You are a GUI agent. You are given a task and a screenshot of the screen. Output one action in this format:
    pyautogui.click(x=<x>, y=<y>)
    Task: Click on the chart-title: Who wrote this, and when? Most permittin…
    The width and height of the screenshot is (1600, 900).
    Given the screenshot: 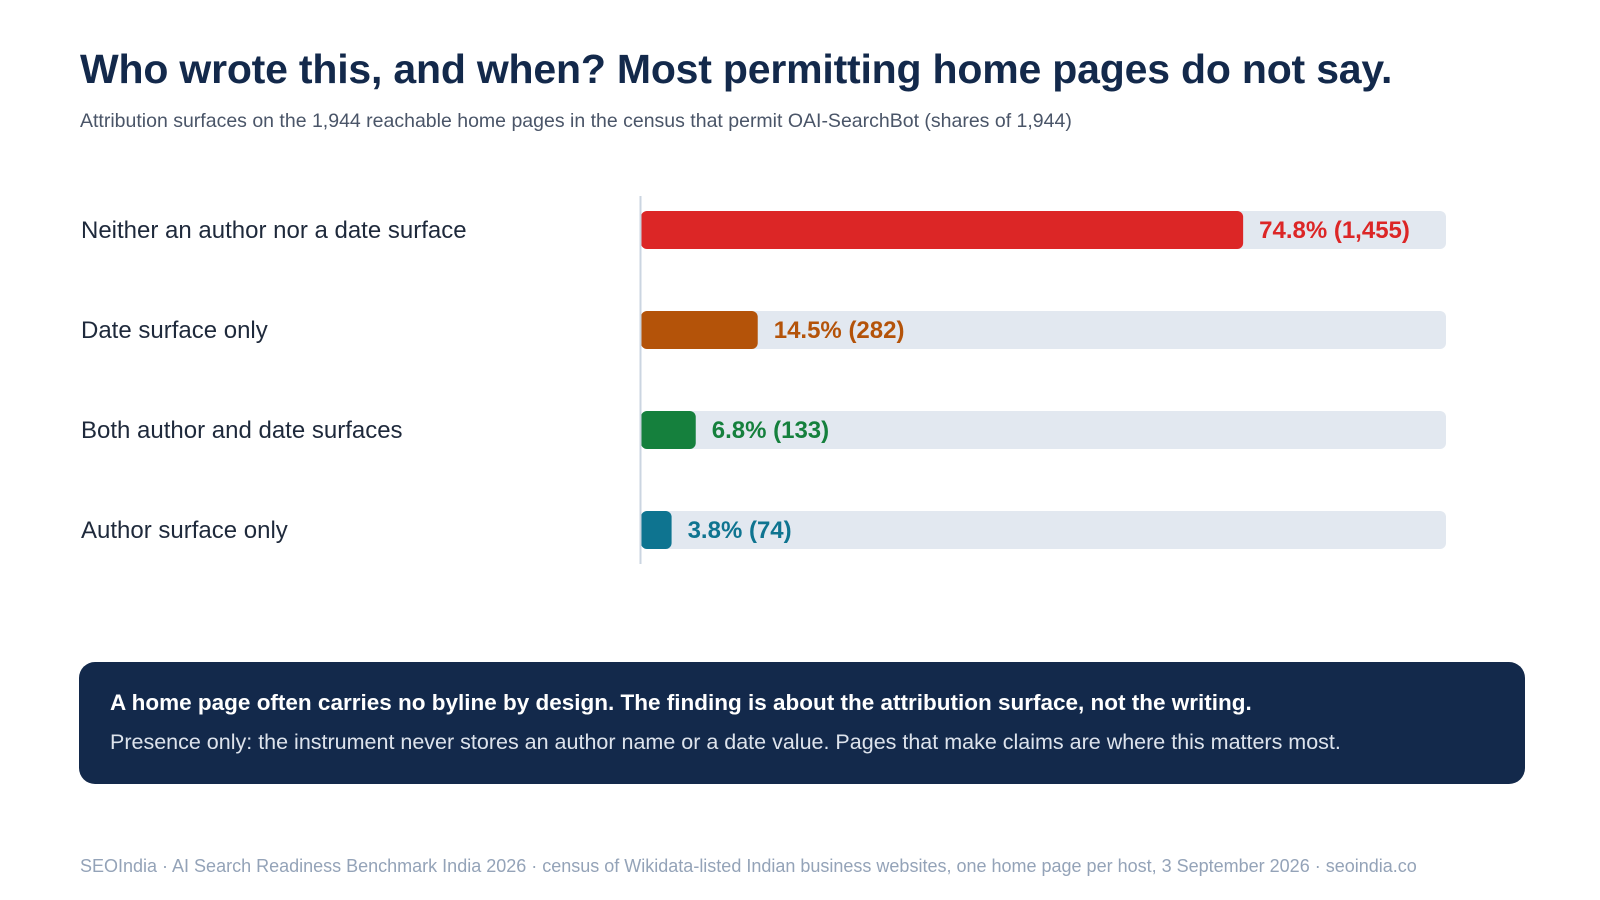 What is the action you would take?
    pyautogui.click(x=736, y=69)
    